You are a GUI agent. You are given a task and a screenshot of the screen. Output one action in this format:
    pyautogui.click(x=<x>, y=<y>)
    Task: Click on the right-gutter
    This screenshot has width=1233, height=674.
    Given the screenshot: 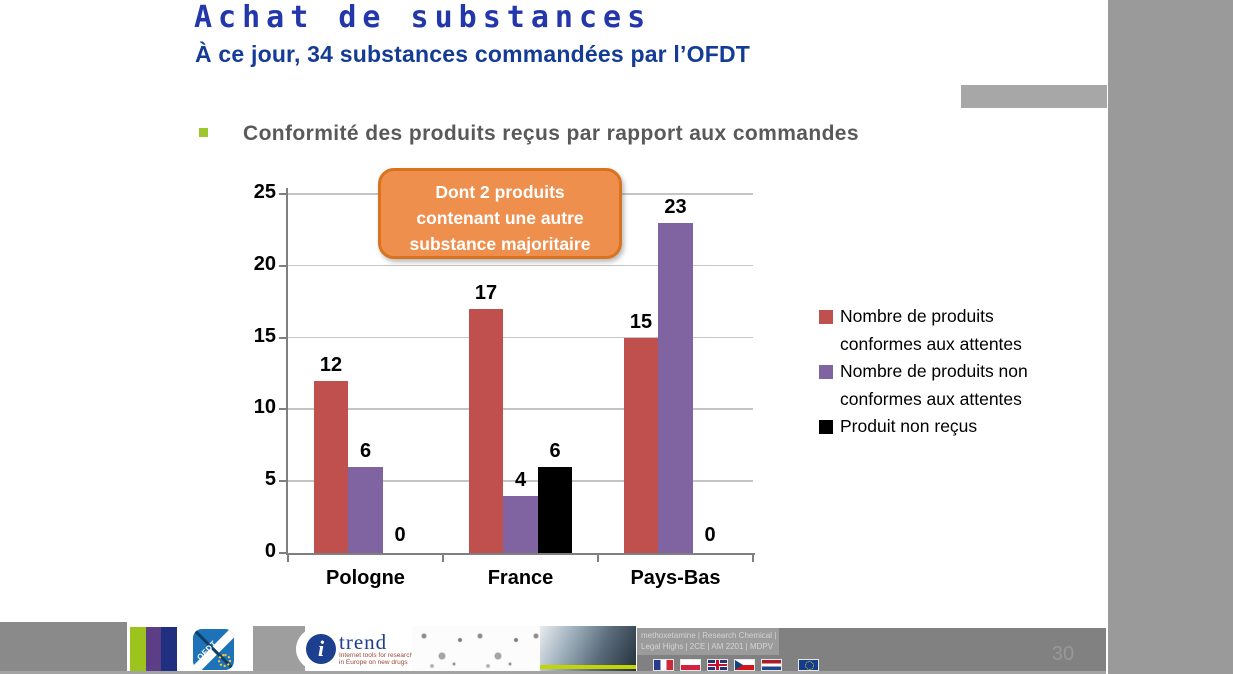 What is the action you would take?
    pyautogui.click(x=1170, y=337)
    